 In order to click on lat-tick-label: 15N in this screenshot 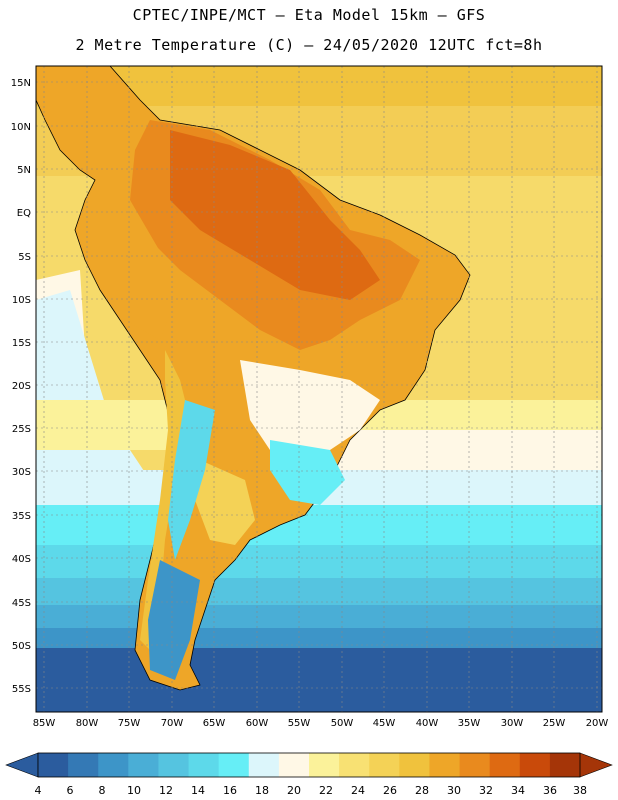, I will do `click(21, 83)`.